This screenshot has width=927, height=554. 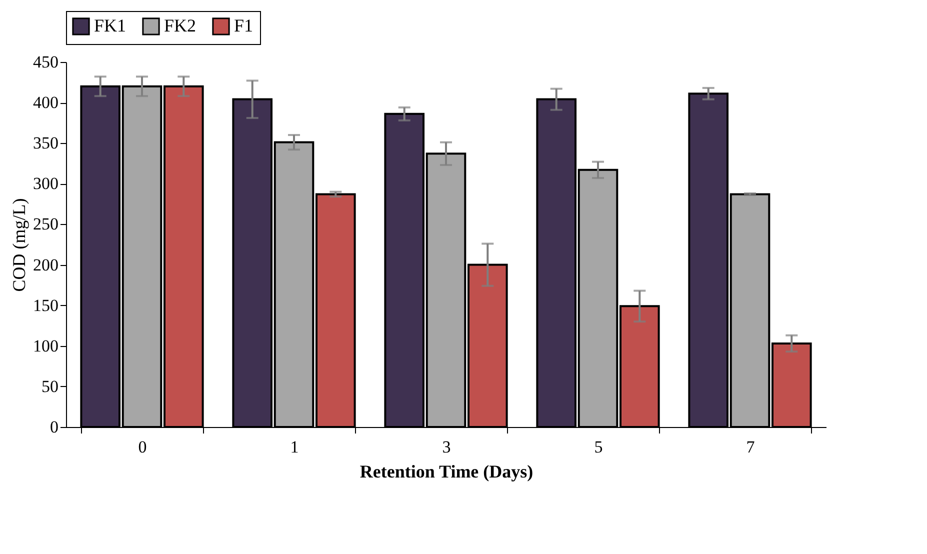 I want to click on y-tick-label: 400, so click(x=45, y=102).